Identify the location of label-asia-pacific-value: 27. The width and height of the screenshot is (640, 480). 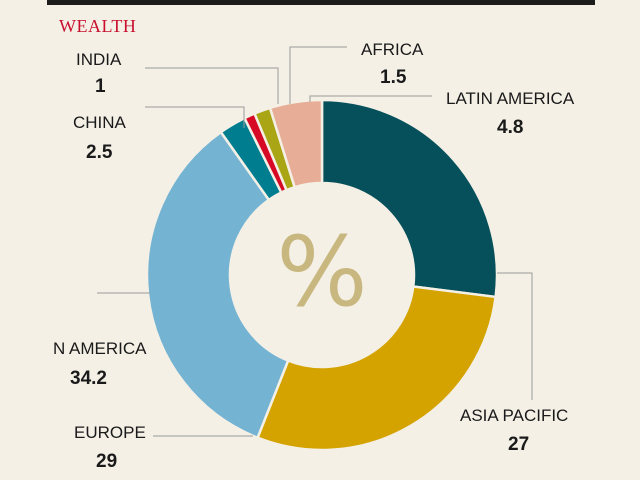
(518, 444).